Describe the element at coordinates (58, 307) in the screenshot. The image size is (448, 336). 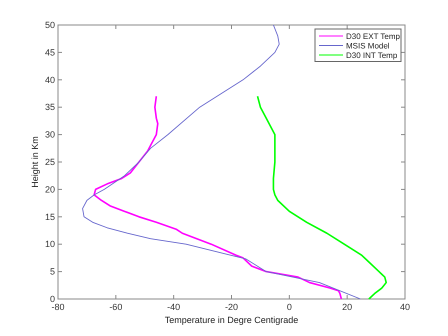
I see `x-tick-label: -80` at that location.